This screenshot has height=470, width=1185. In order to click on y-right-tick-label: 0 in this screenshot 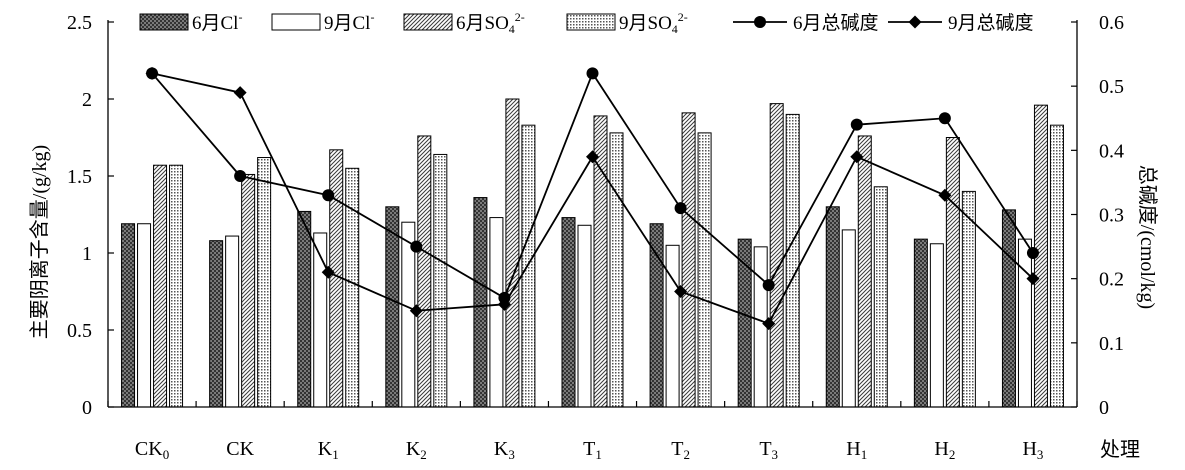, I will do `click(1104, 408)`.